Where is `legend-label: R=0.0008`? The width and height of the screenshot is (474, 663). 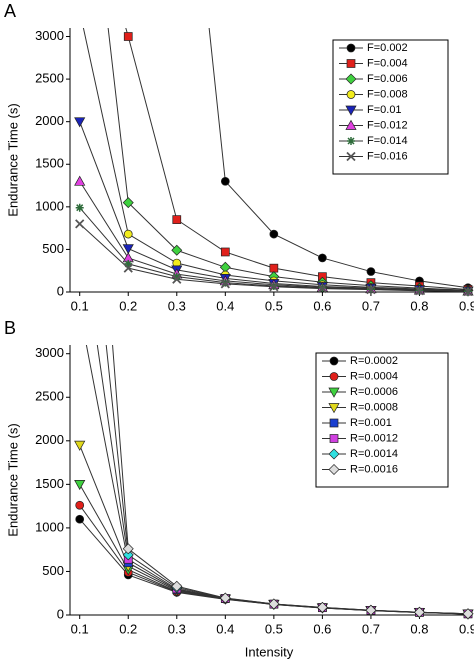 legend-label: R=0.0008 is located at coordinates (374, 407).